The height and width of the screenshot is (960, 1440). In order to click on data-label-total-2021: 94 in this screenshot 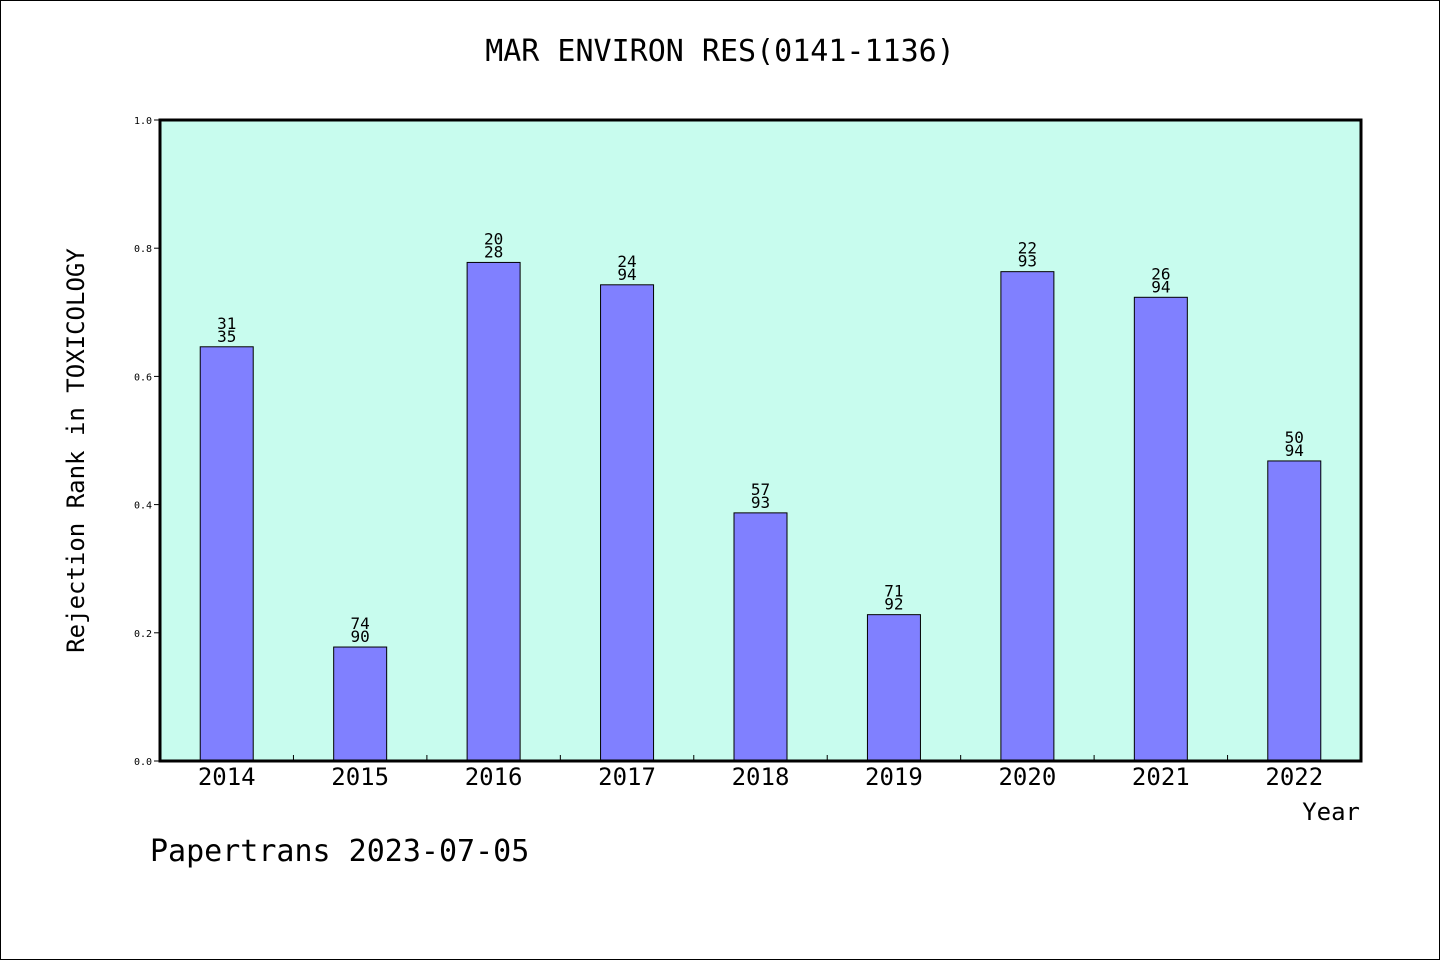, I will do `click(1160, 286)`.